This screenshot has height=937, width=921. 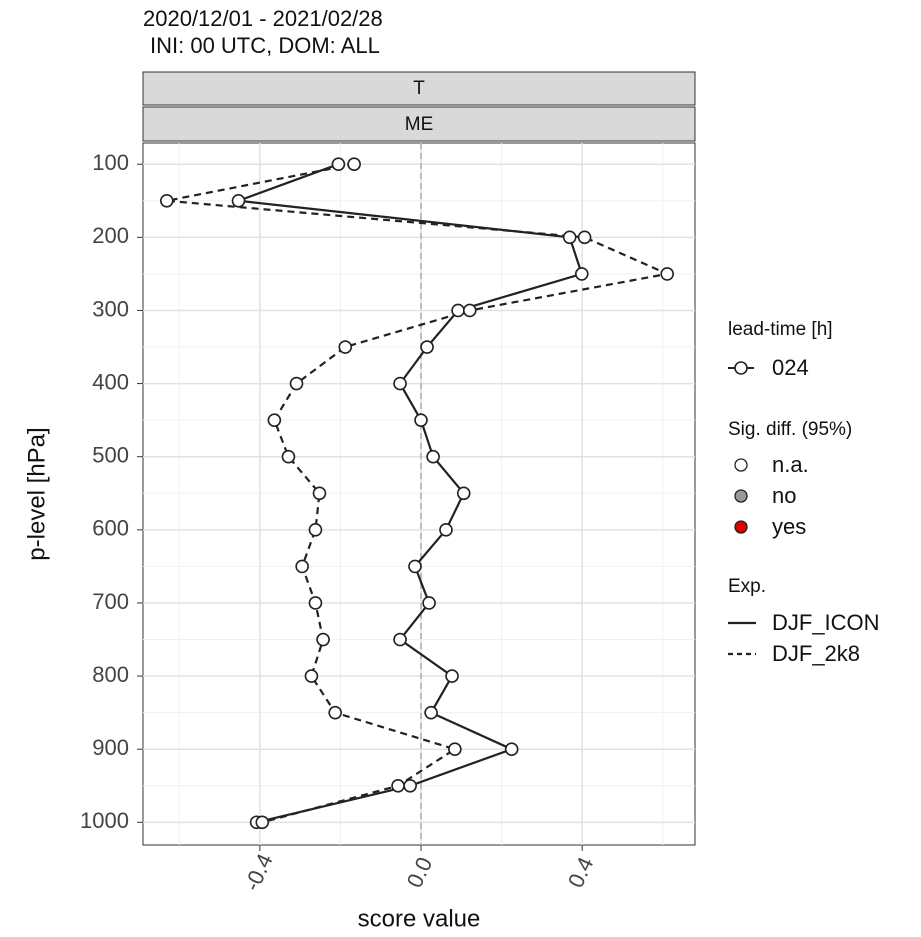 What do you see at coordinates (420, 872) in the screenshot?
I see `x-tick-label: 0.0` at bounding box center [420, 872].